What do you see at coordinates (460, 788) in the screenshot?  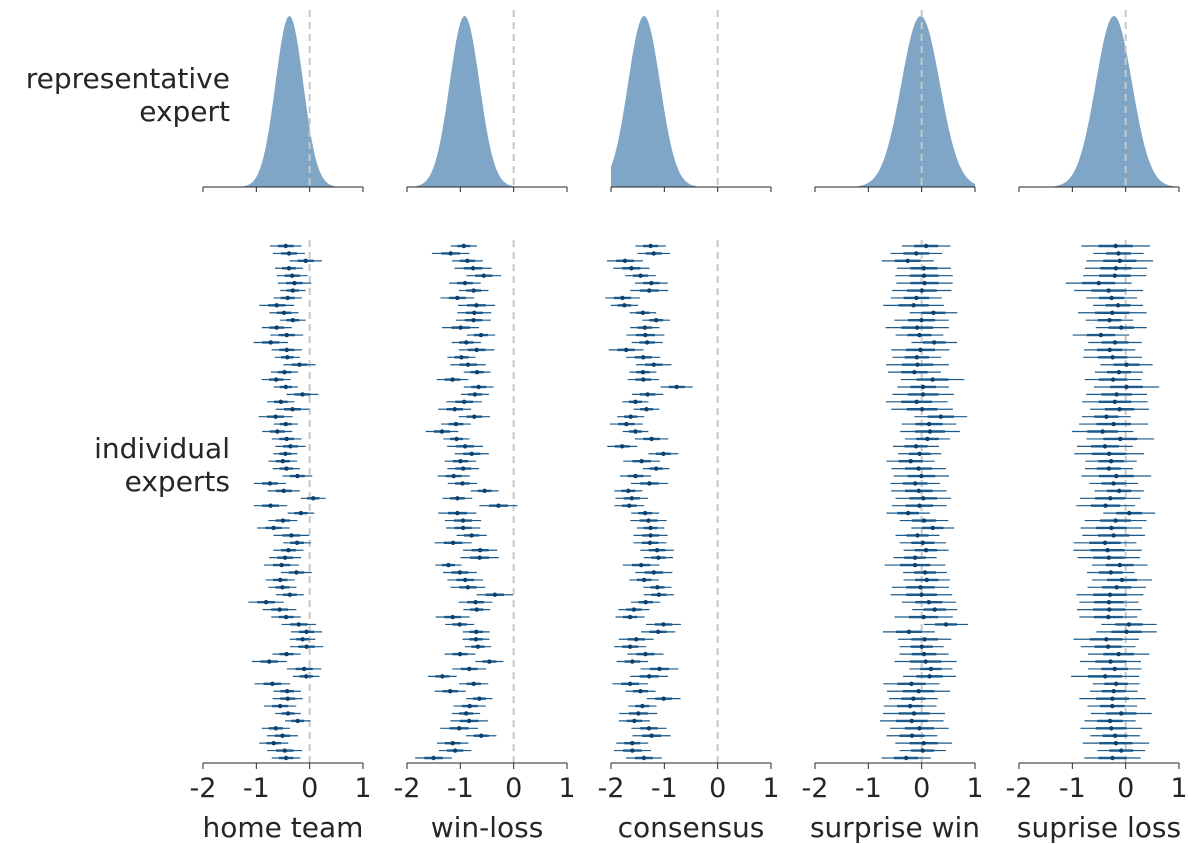 I see `tick-label-2--1: -1` at bounding box center [460, 788].